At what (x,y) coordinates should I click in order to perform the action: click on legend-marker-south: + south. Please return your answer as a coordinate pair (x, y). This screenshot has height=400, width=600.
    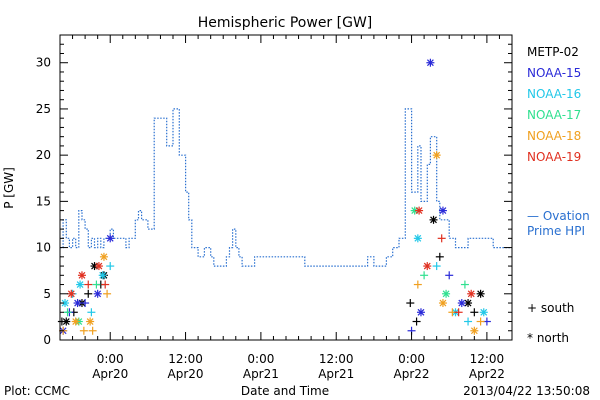
    Looking at the image, I should click on (550, 308).